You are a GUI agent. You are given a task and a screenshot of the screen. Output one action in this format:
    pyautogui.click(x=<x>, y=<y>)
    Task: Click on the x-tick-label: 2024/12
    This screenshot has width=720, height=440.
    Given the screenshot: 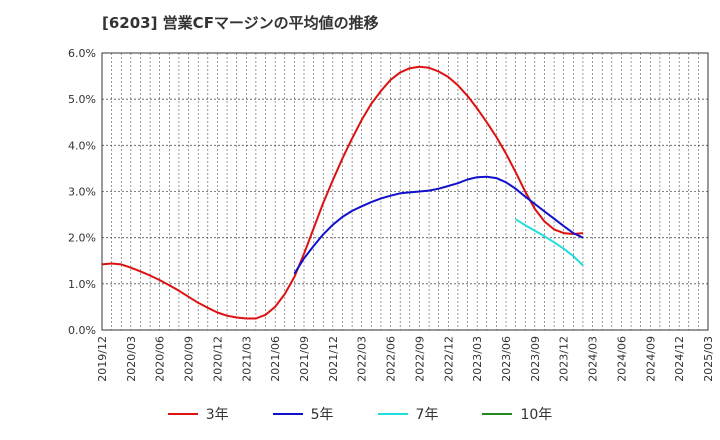 What is the action you would take?
    pyautogui.click(x=679, y=359)
    